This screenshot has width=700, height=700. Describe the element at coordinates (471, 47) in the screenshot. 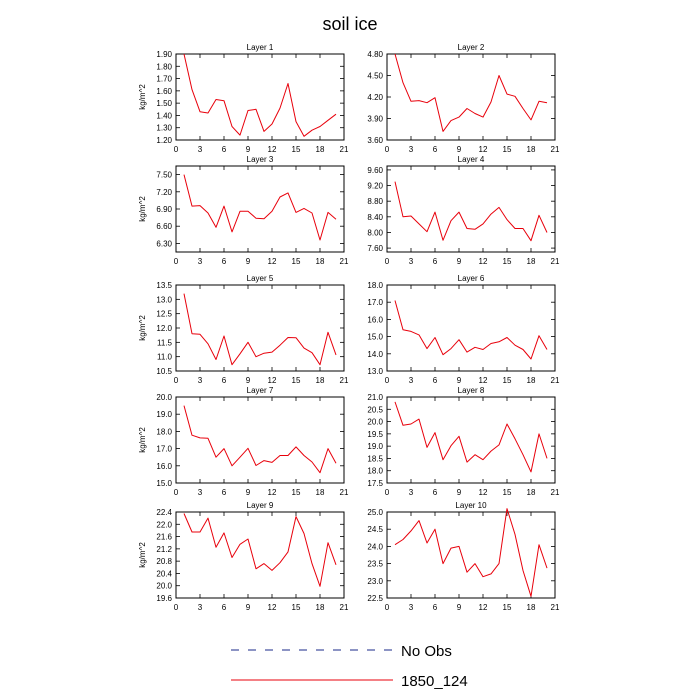

I see `panel-title: Layer 2` at that location.